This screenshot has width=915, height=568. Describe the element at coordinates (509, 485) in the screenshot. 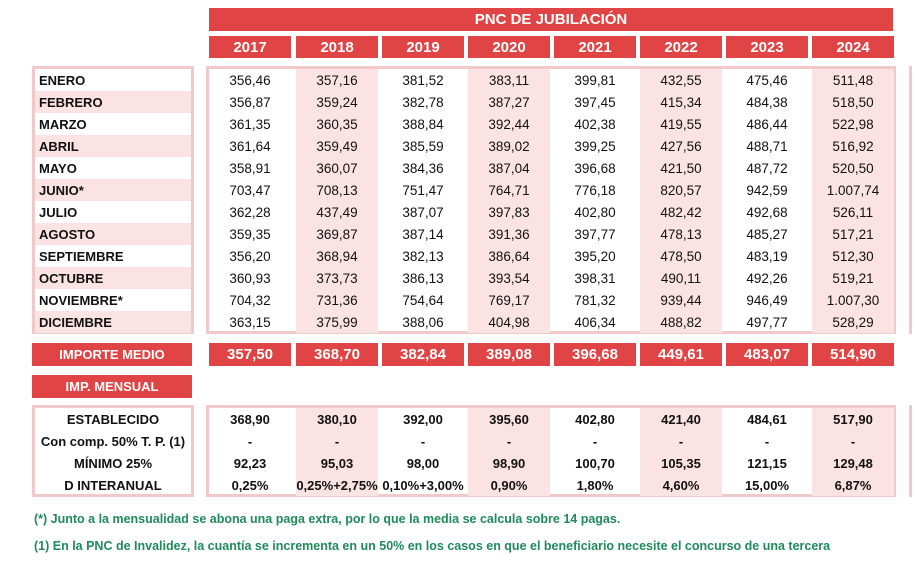

I see `mensual-value: 0,90%` at that location.